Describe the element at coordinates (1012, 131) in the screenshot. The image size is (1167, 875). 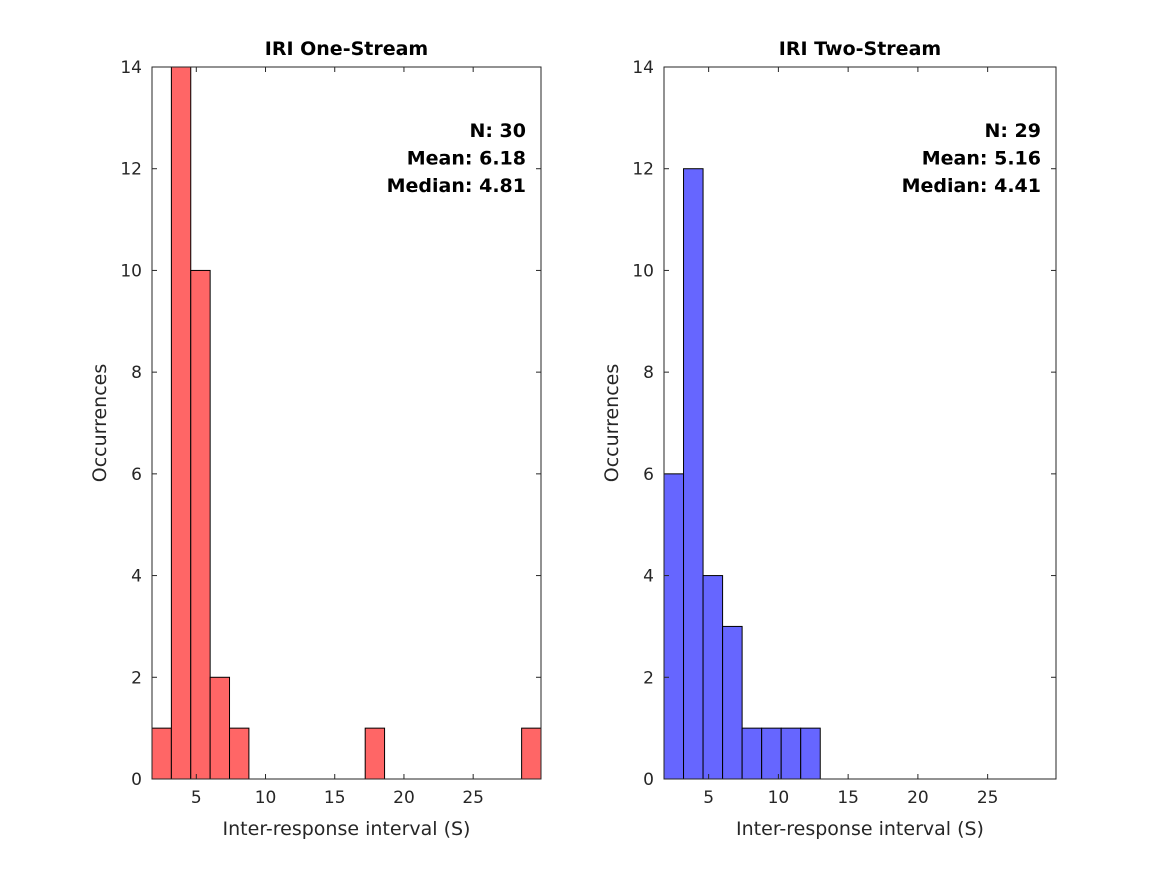
I see `stats-annotation: N: 29` at that location.